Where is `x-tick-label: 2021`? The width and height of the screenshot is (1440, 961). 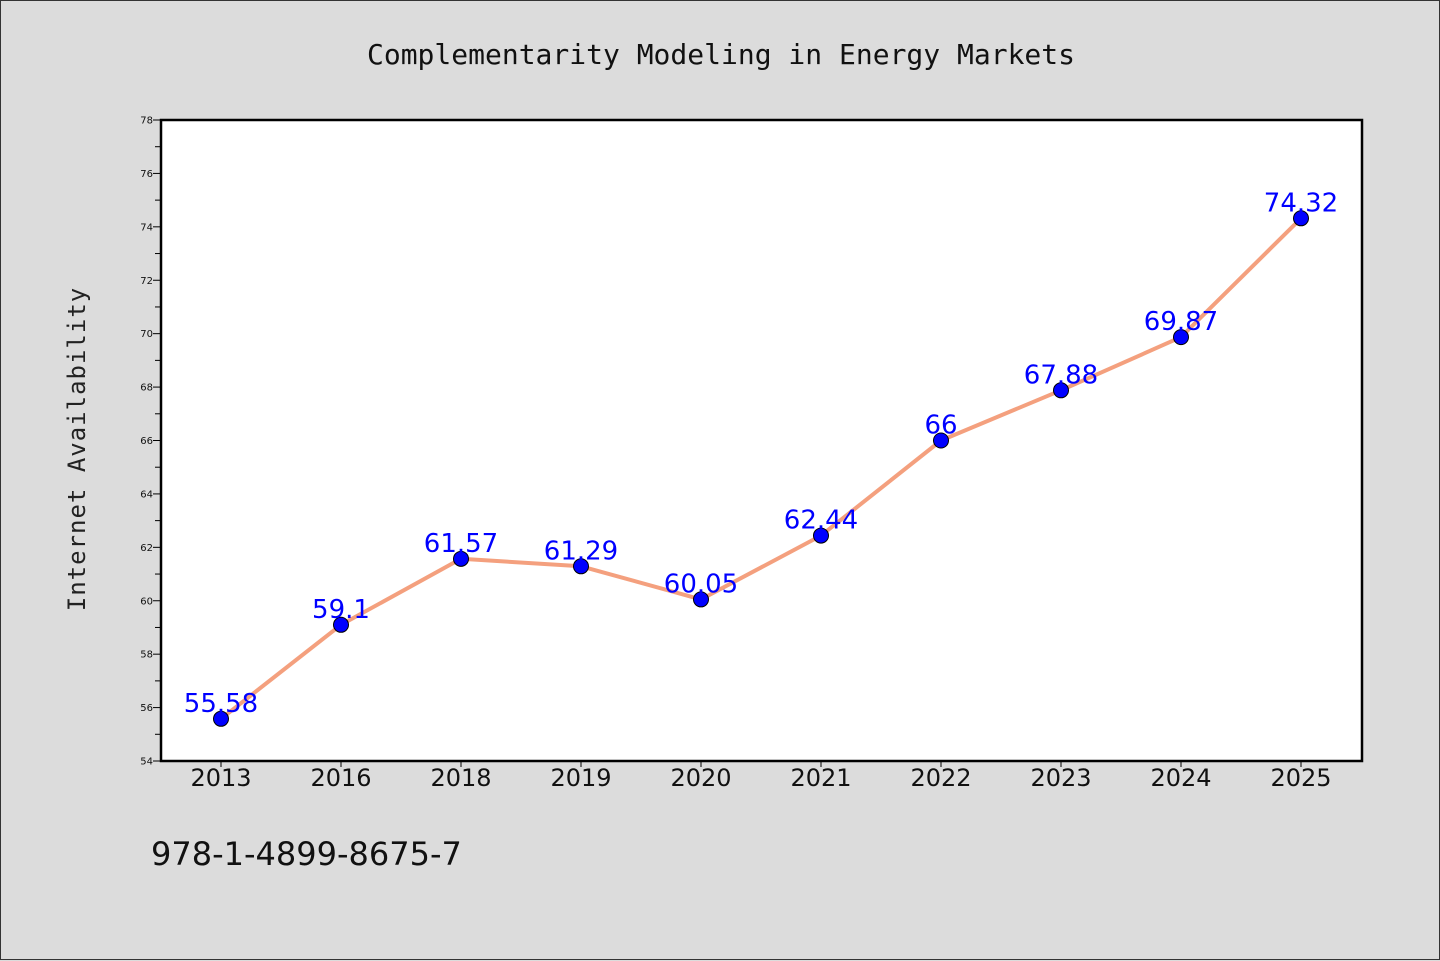 x-tick-label: 2021 is located at coordinates (820, 778).